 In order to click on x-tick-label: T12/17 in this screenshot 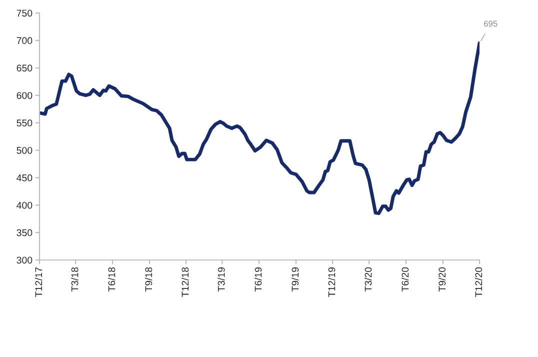, I will do `click(38, 282)`.